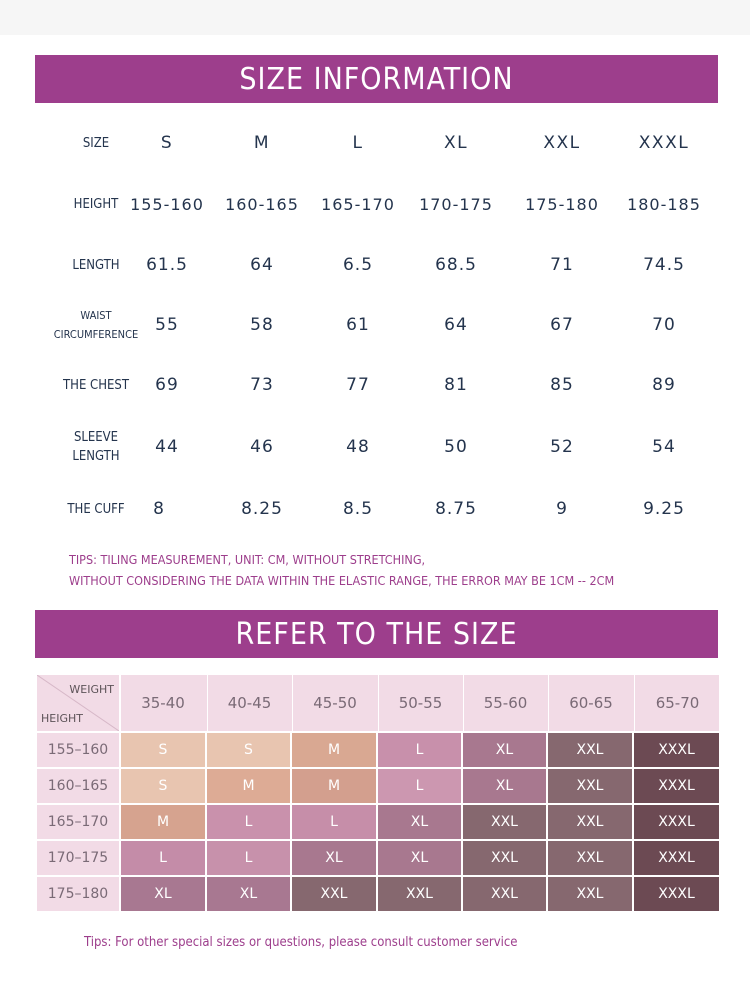 The height and width of the screenshot is (1000, 750). I want to click on size-header-cell: XL, so click(456, 143).